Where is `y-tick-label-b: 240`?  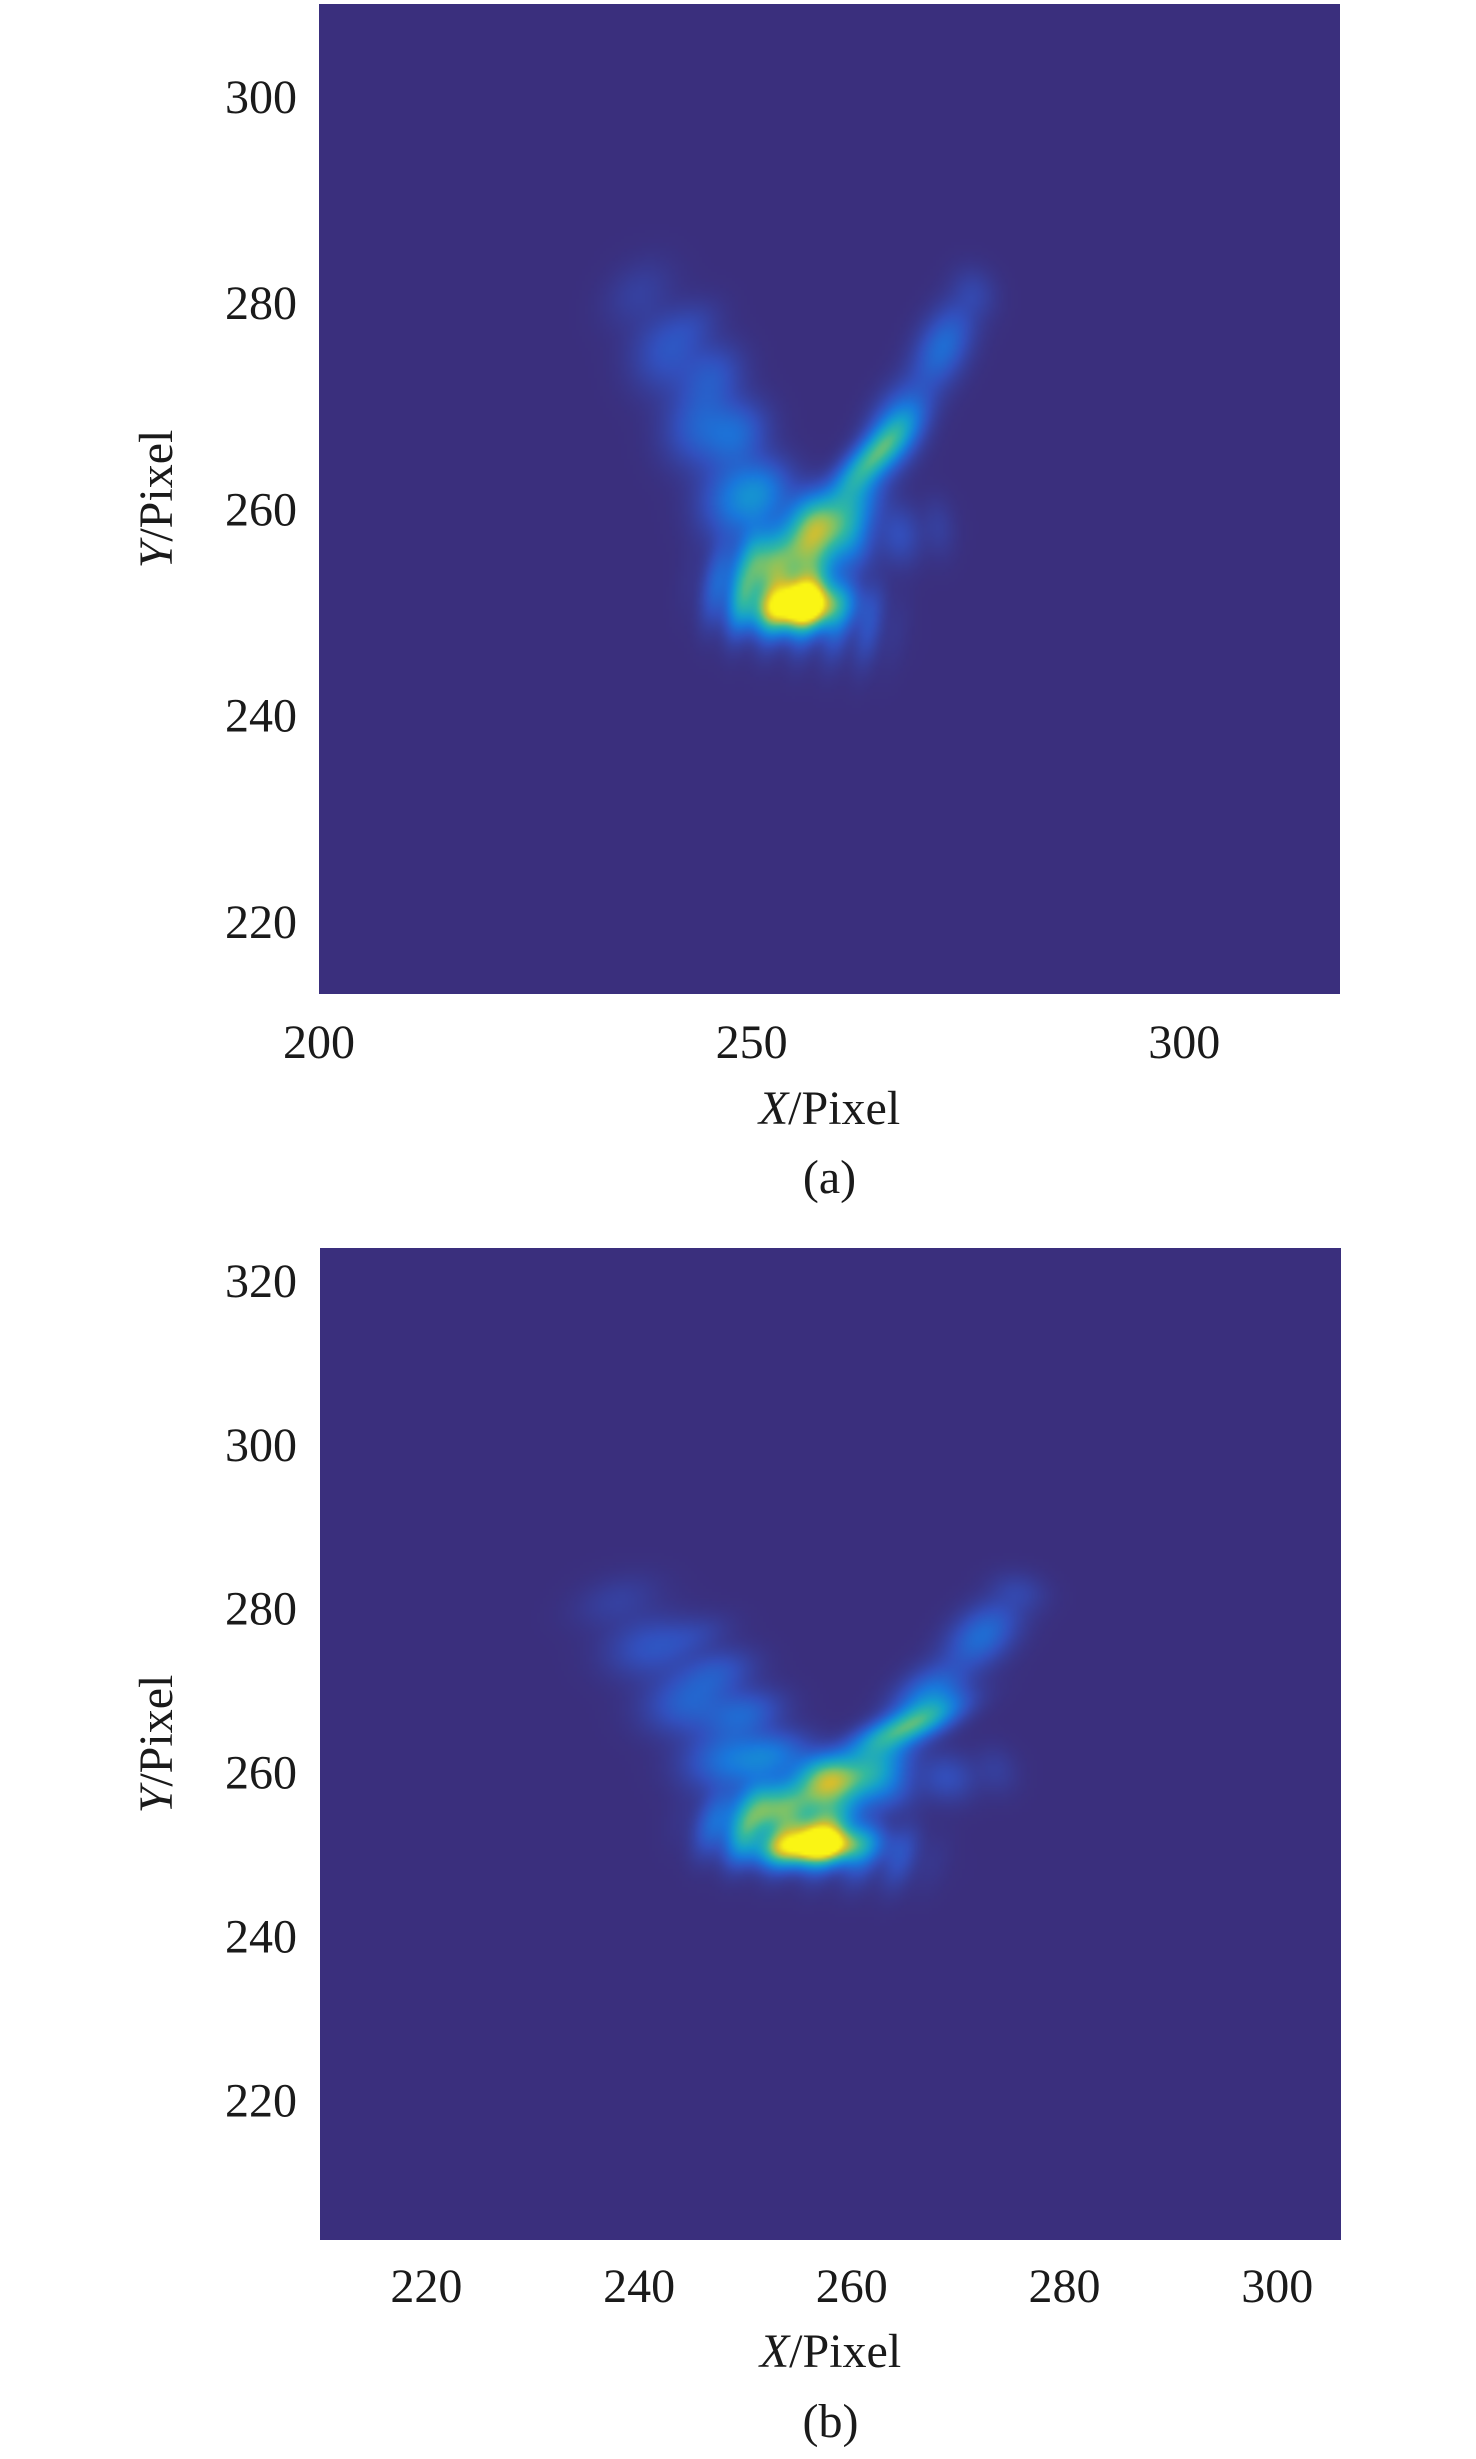 y-tick-label-b: 240 is located at coordinates (261, 1937).